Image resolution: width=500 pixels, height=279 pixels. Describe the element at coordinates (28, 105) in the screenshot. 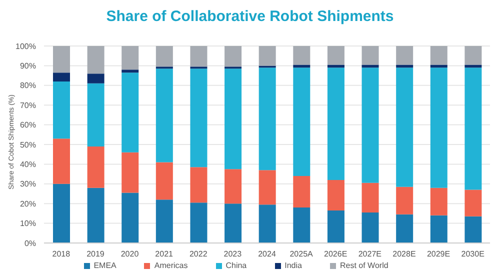

I see `y-tick-label: 70%` at that location.